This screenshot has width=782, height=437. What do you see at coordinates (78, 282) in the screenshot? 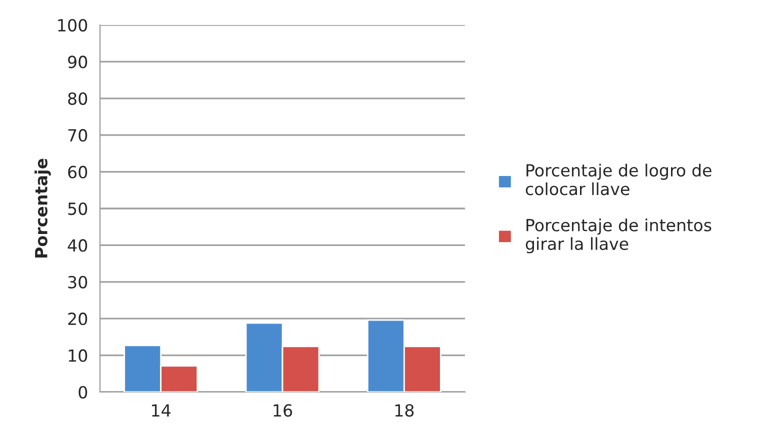
I see `y-tick-label: 30` at bounding box center [78, 282].